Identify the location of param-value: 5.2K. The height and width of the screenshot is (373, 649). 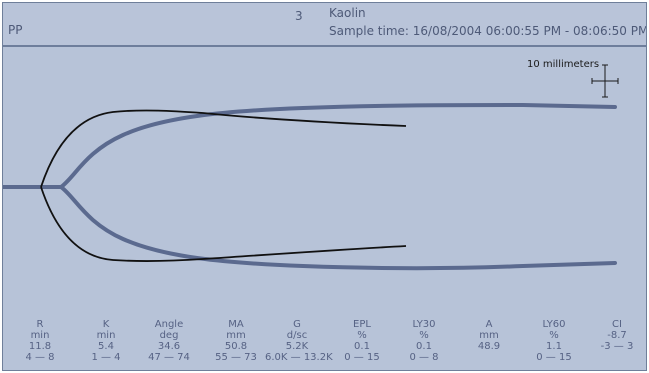
(297, 346).